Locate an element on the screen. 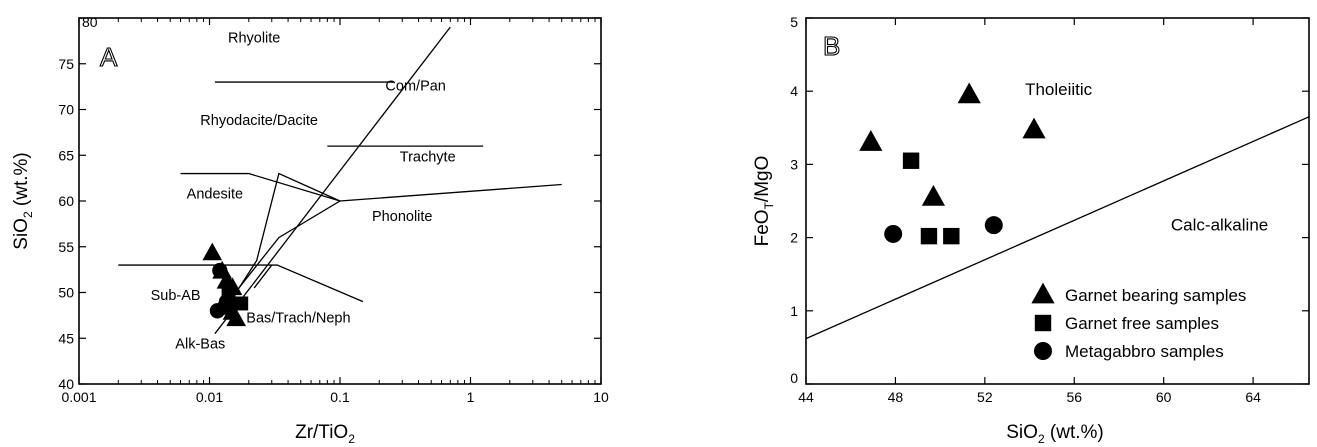 This screenshot has width=1317, height=447. field-label: Phonolite is located at coordinates (402, 217).